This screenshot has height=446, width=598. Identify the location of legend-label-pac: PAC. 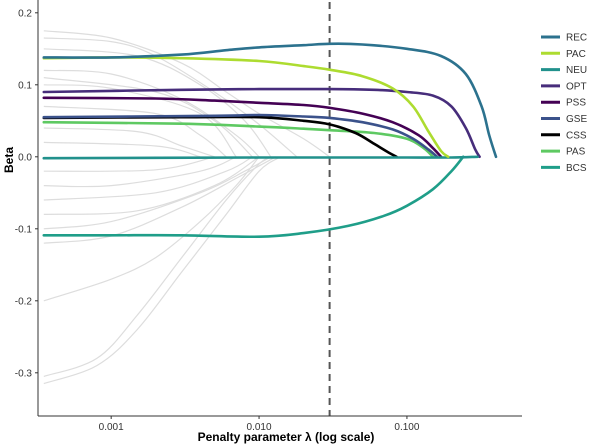
(576, 54).